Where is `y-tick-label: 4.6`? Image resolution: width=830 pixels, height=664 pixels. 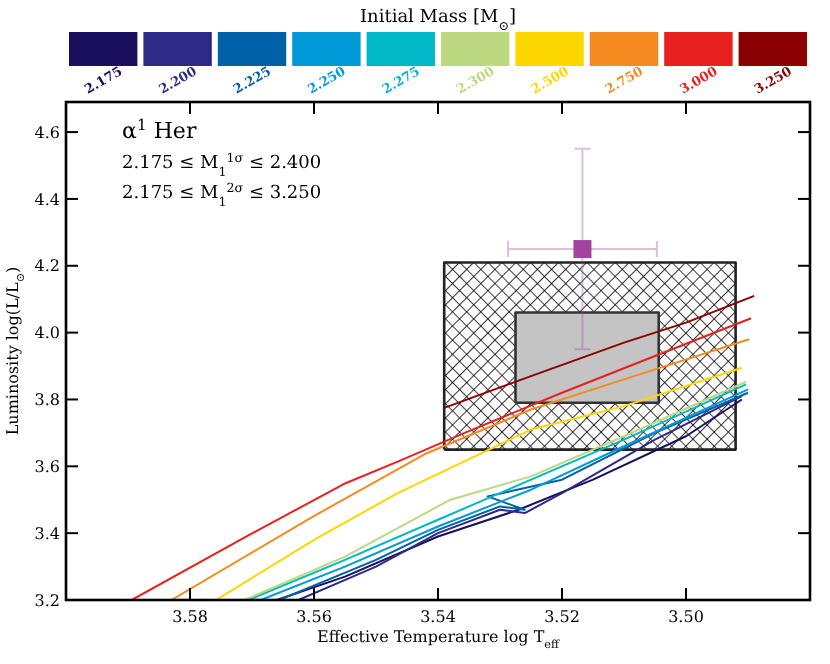 y-tick-label: 4.6 is located at coordinates (47, 132).